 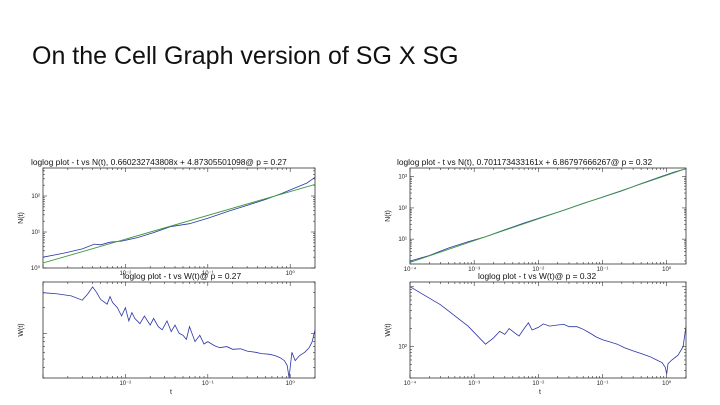 I want to click on y-tick-label: 10³, so click(x=402, y=178).